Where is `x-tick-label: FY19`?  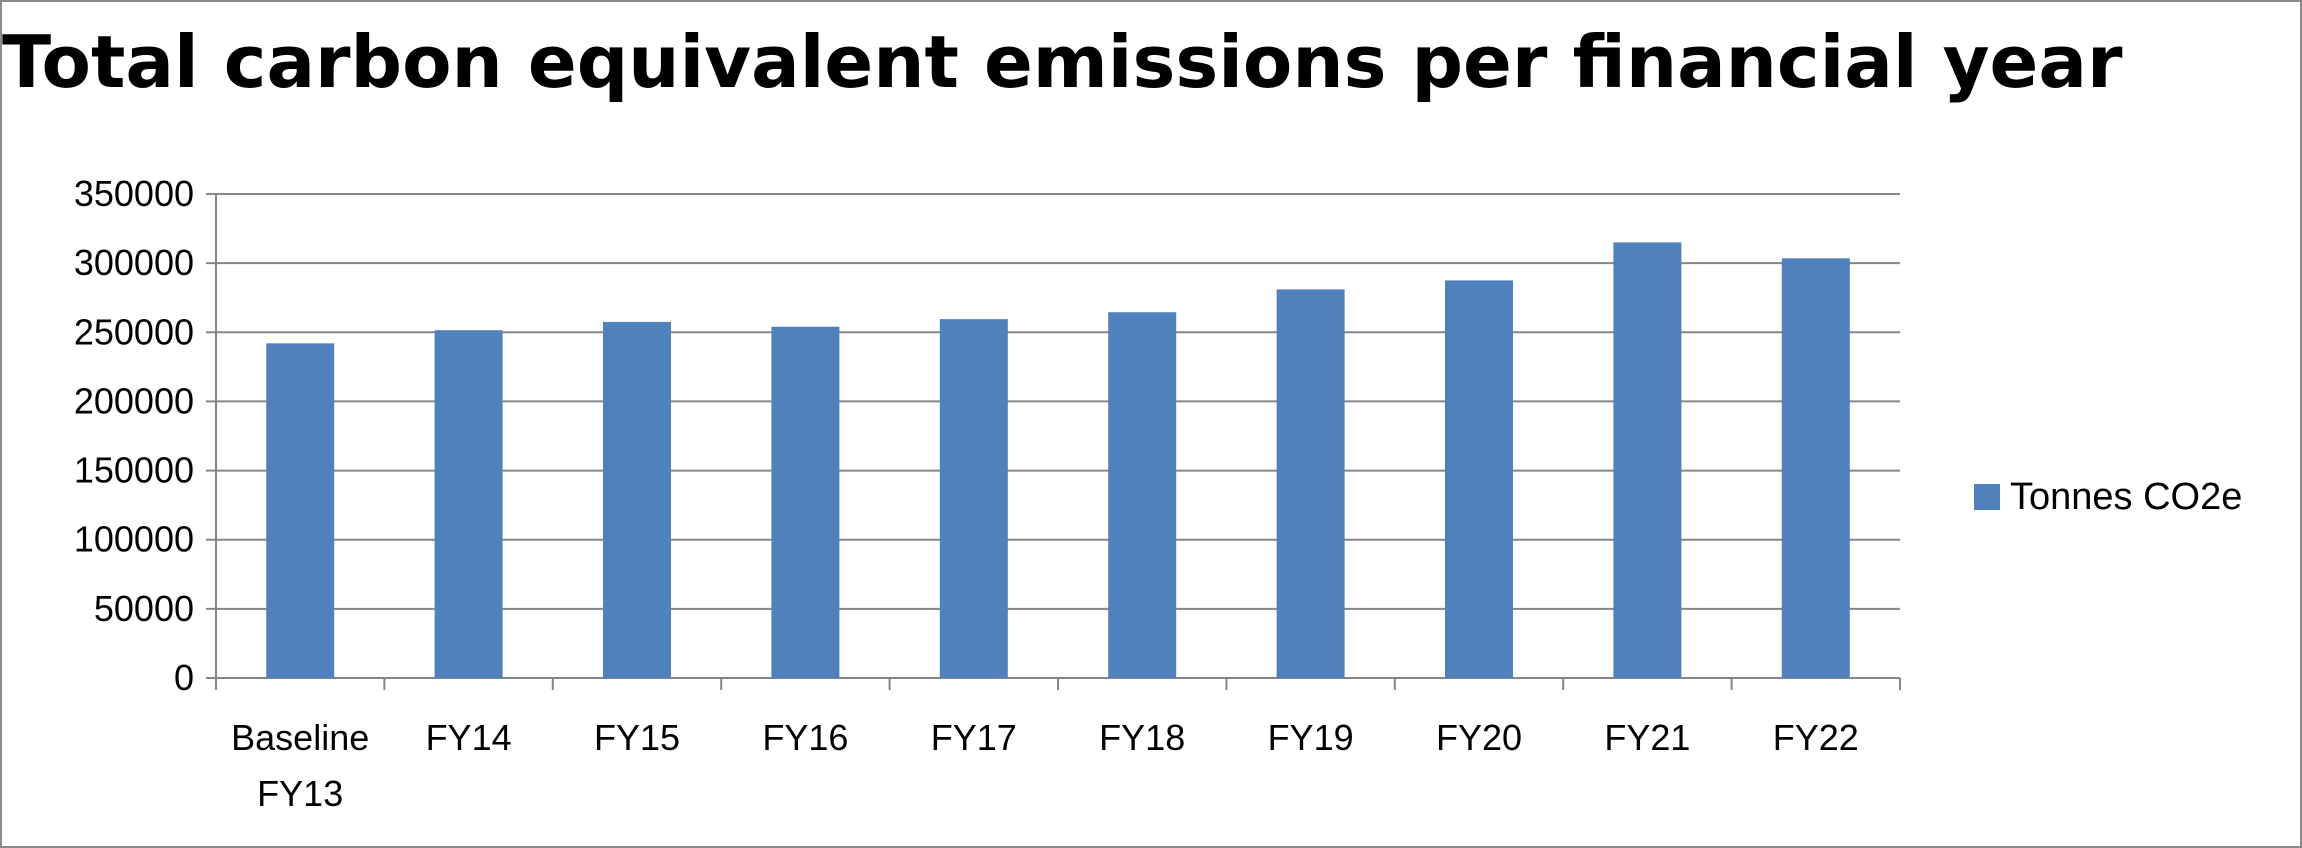 x-tick-label: FY19 is located at coordinates (1311, 737).